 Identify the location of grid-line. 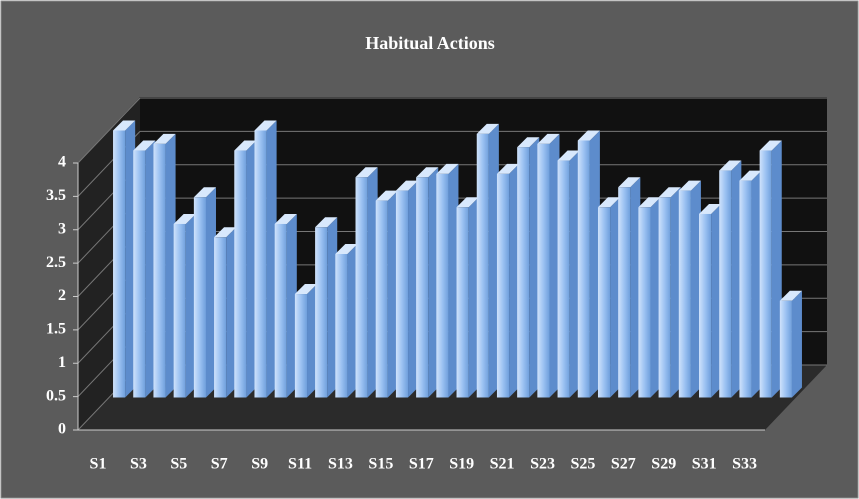
(109, 130).